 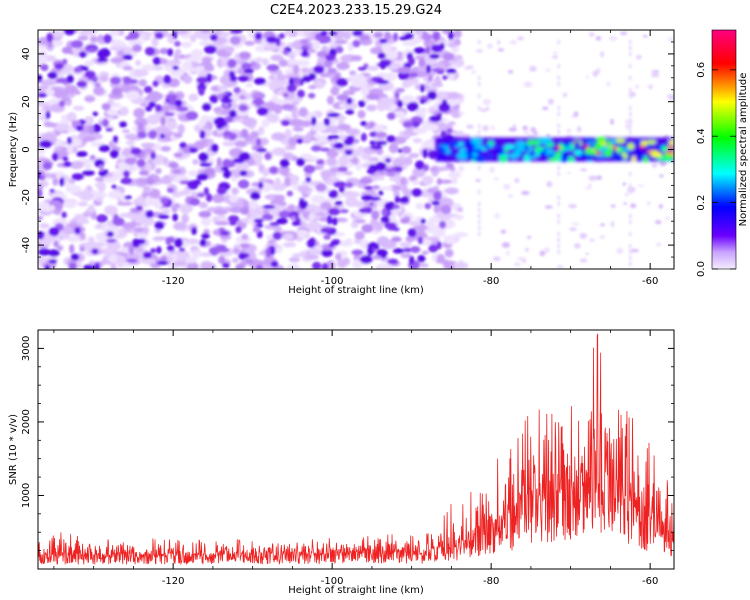 What do you see at coordinates (13, 150) in the screenshot?
I see `spectrogram-ylabel: Frequency (Hz)` at bounding box center [13, 150].